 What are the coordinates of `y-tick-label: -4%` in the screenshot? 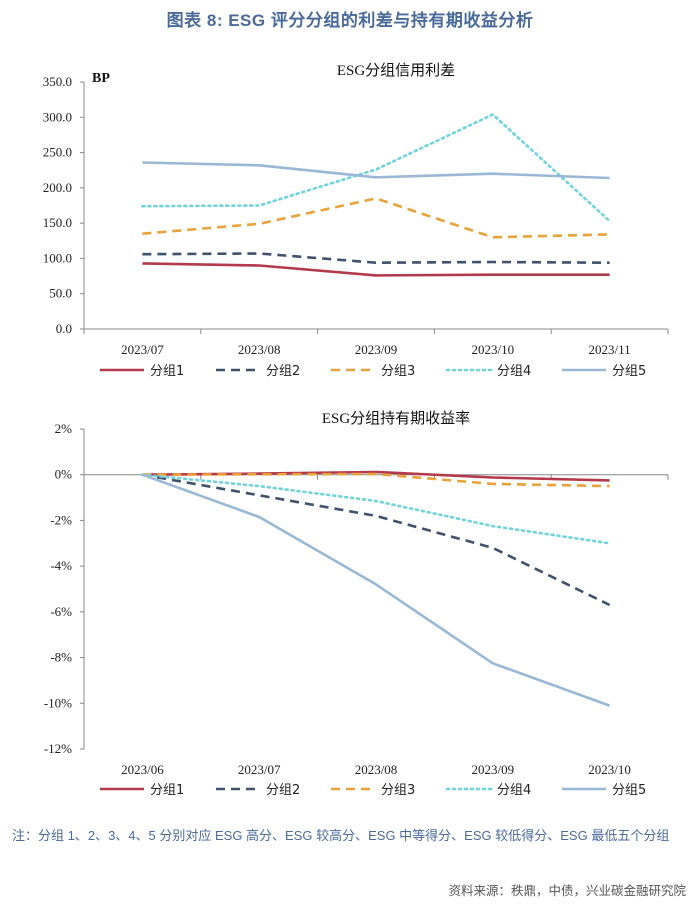 It's located at (61, 565).